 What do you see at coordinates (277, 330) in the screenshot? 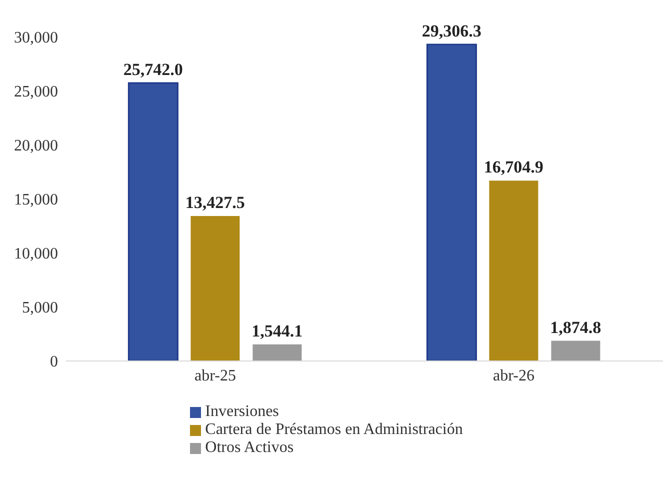
I see `data-label: 1,544.1` at bounding box center [277, 330].